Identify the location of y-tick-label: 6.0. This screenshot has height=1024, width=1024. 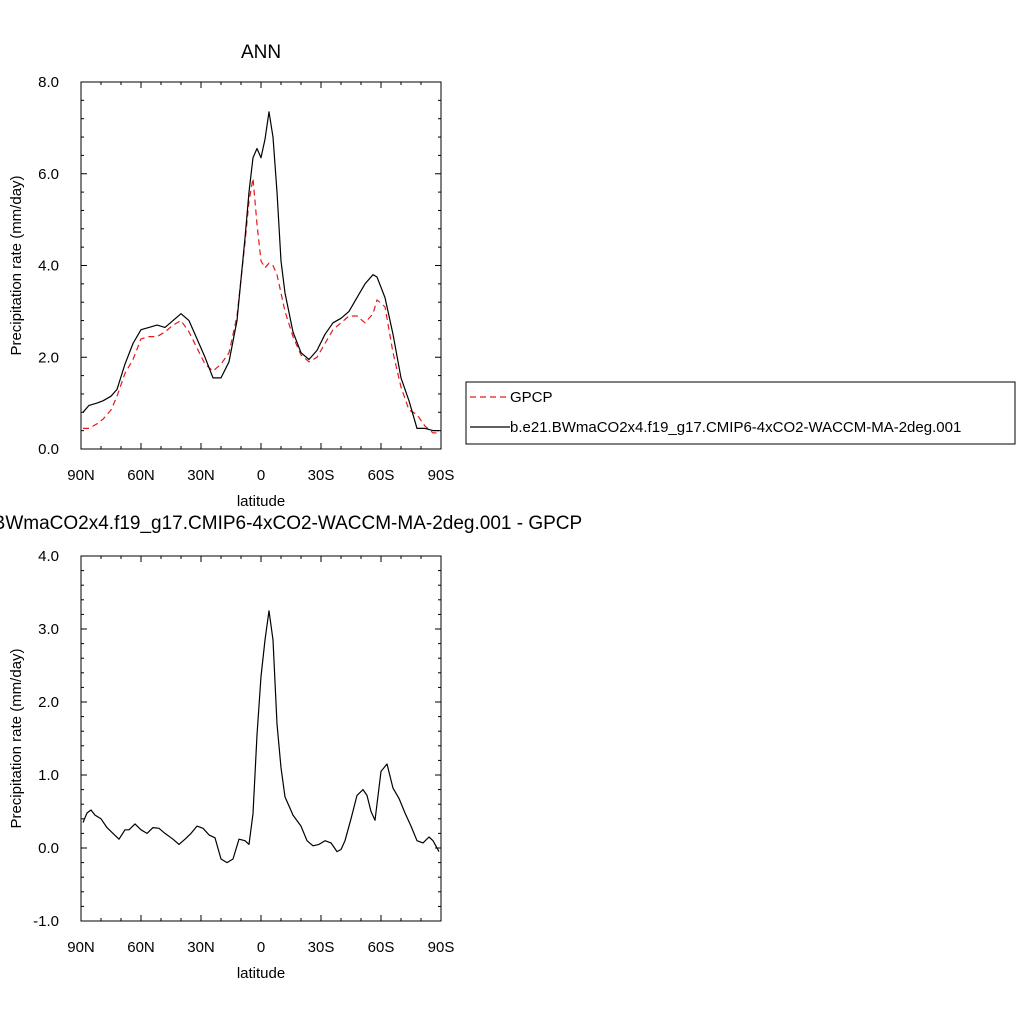
(48, 174).